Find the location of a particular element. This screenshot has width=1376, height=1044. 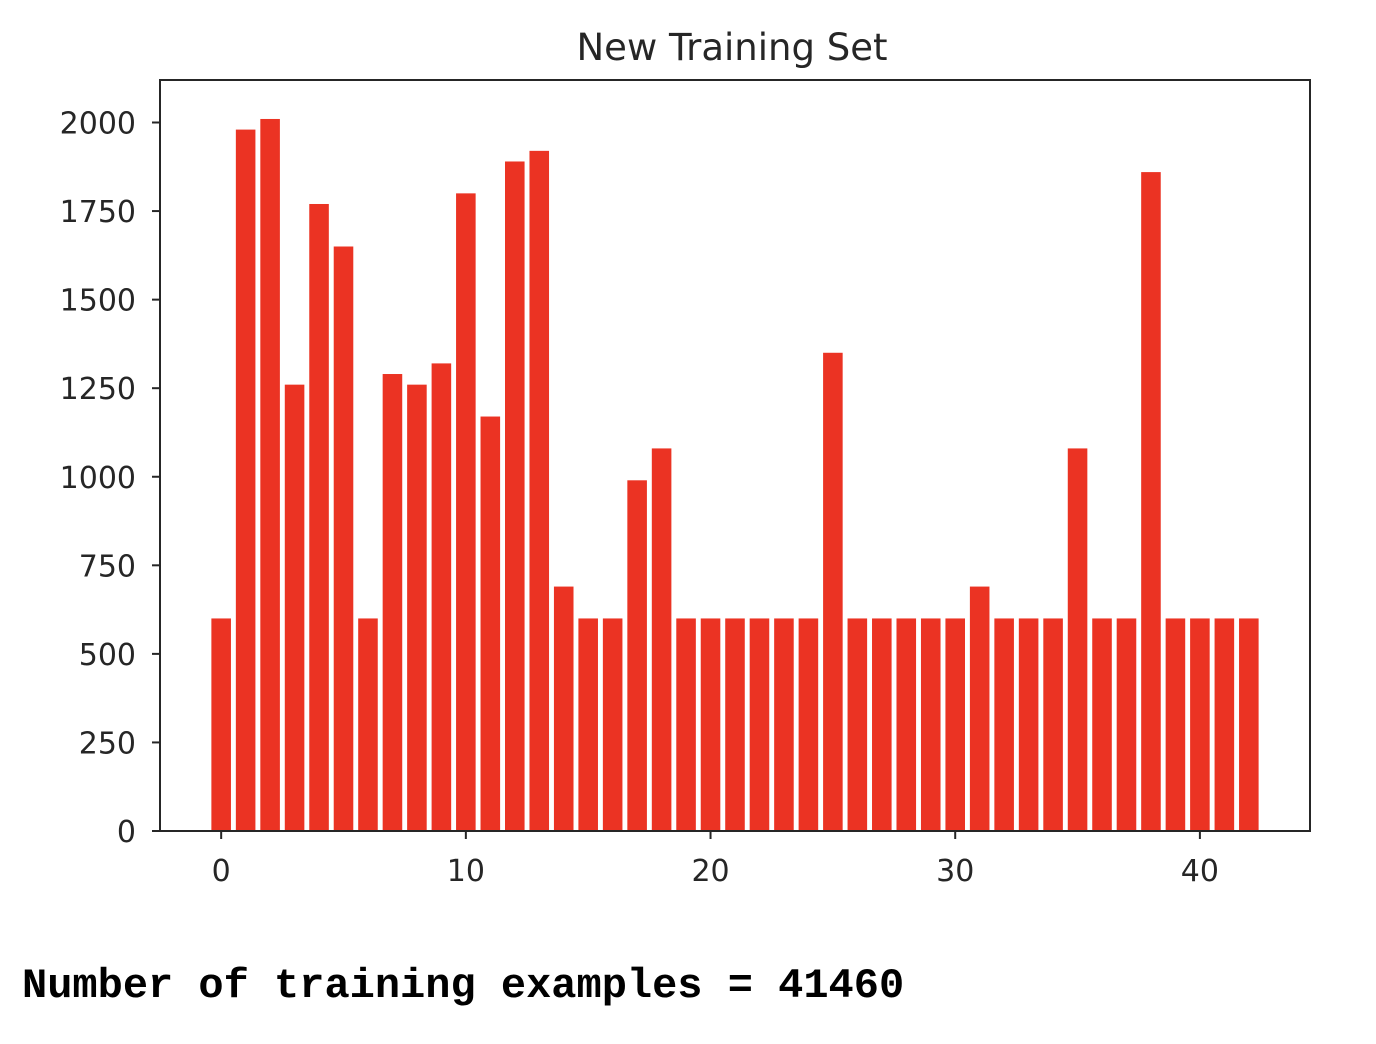

y-tick-label-1500: 1500 is located at coordinates (98, 301).